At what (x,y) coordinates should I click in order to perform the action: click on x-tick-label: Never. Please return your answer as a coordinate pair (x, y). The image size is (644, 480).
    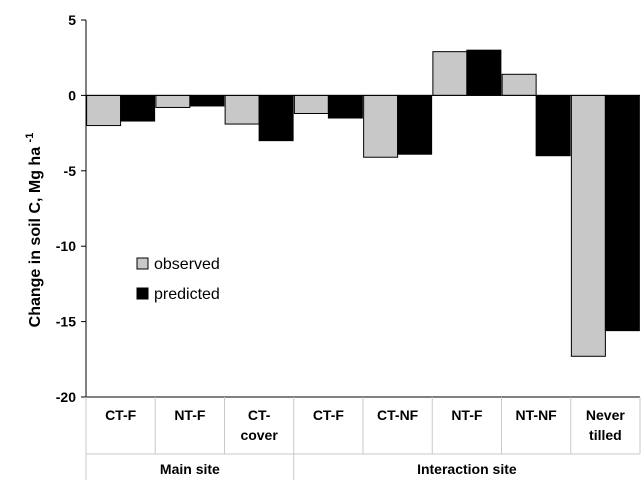
    Looking at the image, I should click on (605, 415).